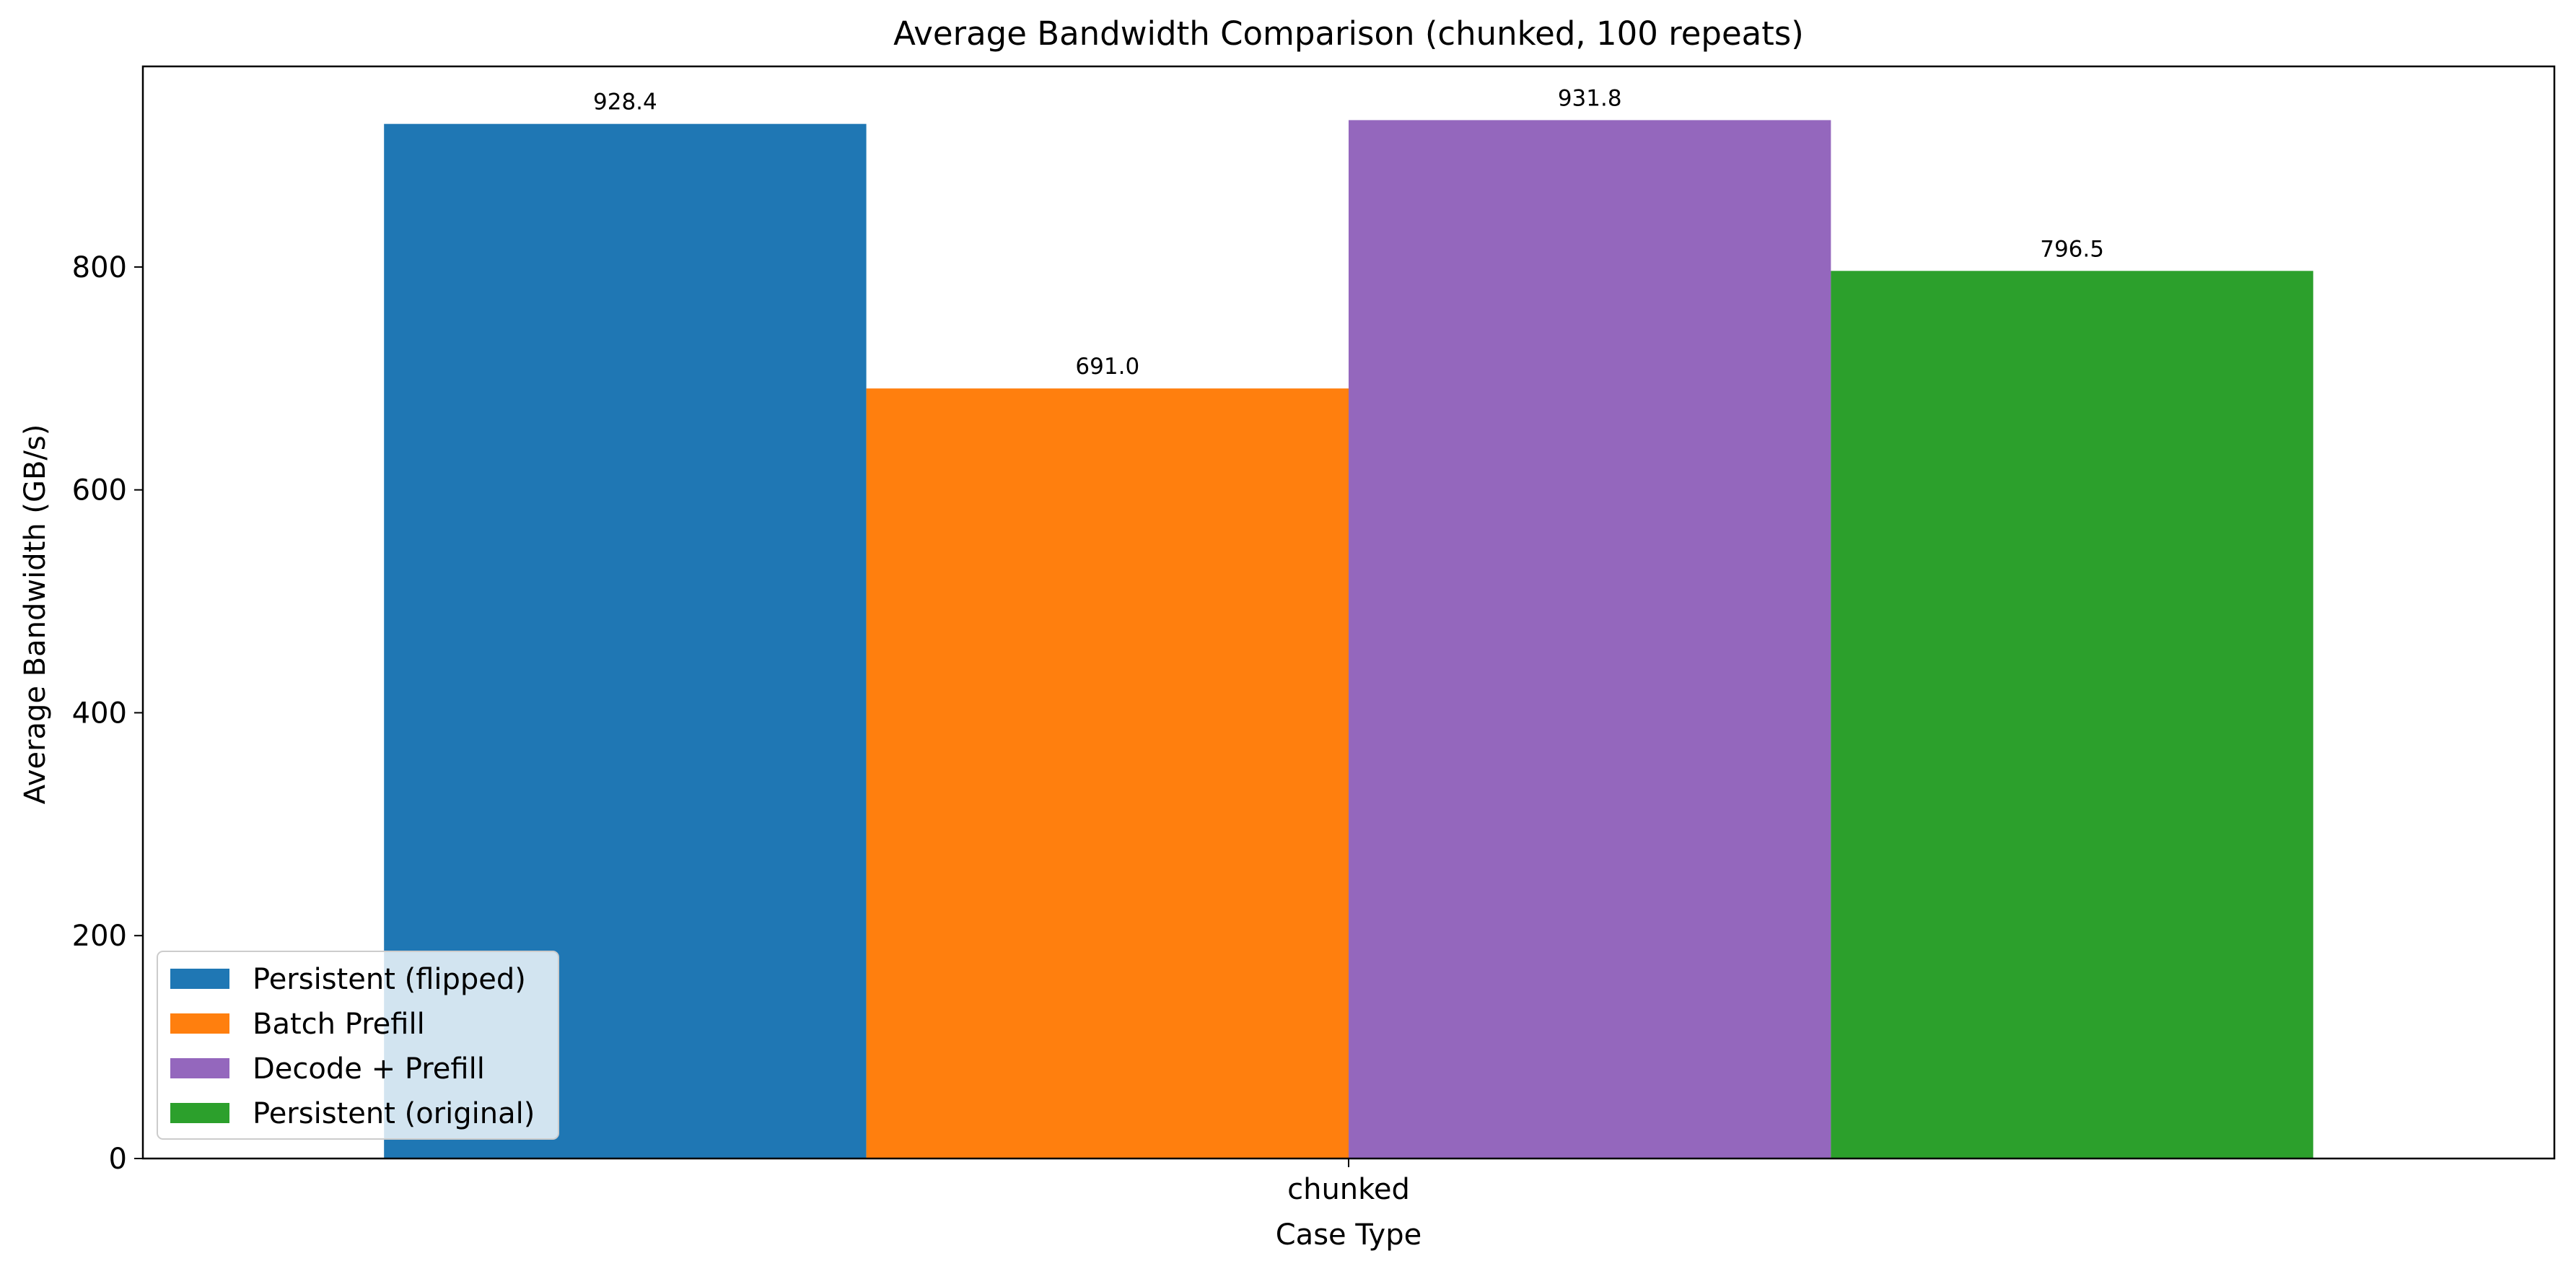 This screenshot has height=1274, width=2576. I want to click on legend-entry: Persistent (original), so click(394, 1113).